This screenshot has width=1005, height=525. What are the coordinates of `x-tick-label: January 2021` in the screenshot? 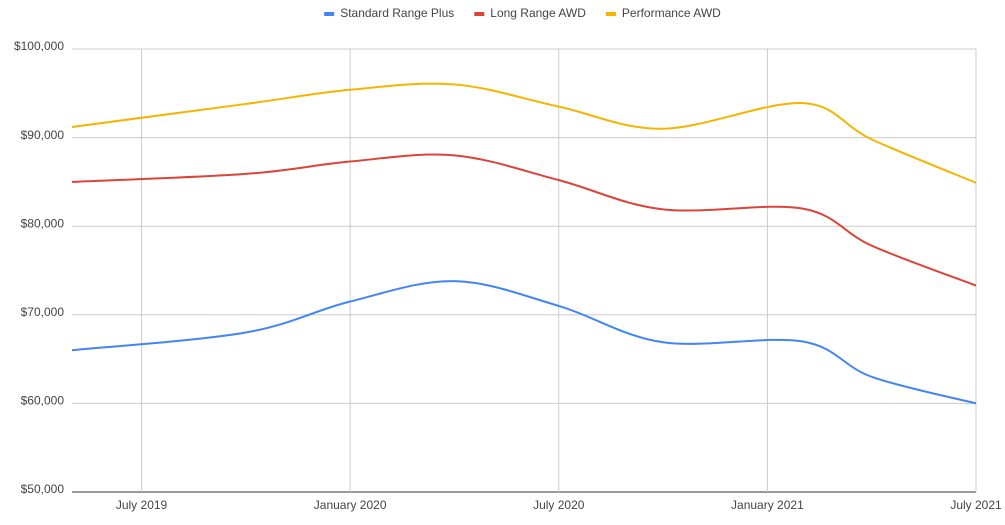 It's located at (767, 505).